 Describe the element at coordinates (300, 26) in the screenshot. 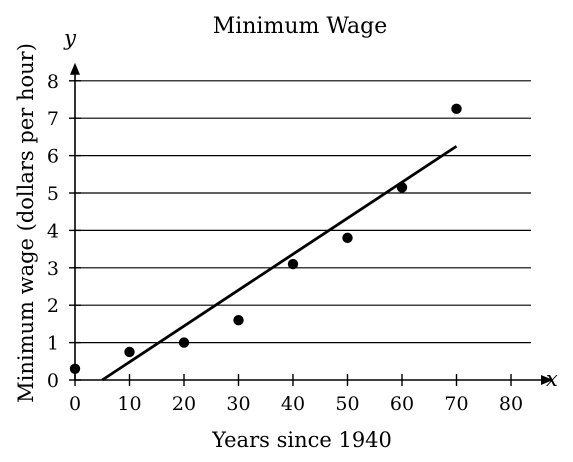

I see `chart-title: Minimum Wage` at that location.